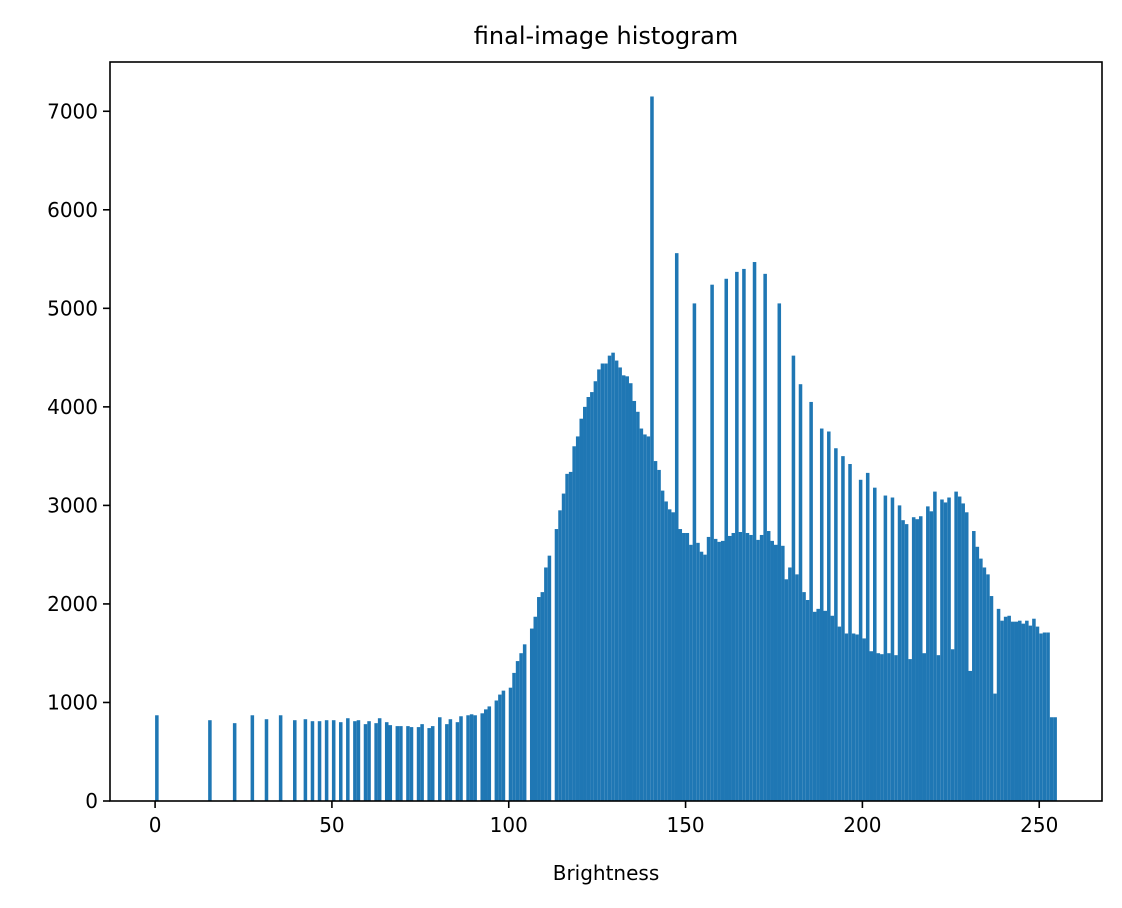 The image size is (1122, 908). Describe the element at coordinates (862, 825) in the screenshot. I see `x-tick-label: 200` at that location.